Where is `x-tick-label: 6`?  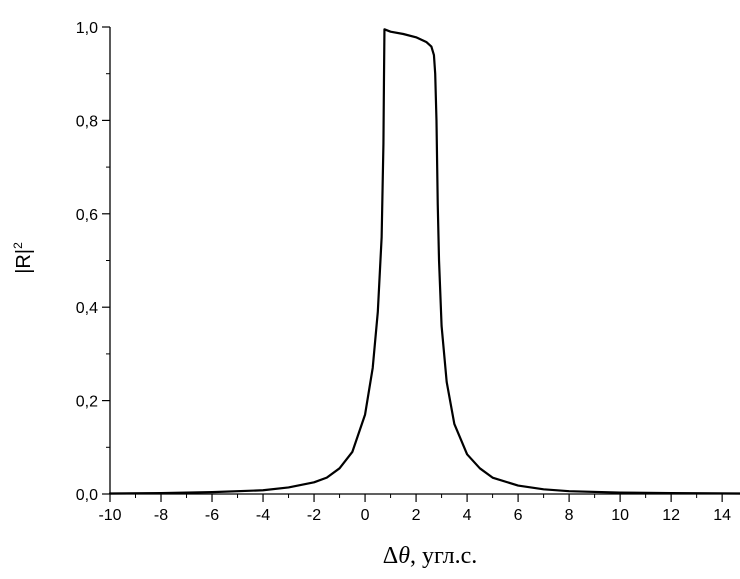
x-tick-label: 6 is located at coordinates (518, 515).